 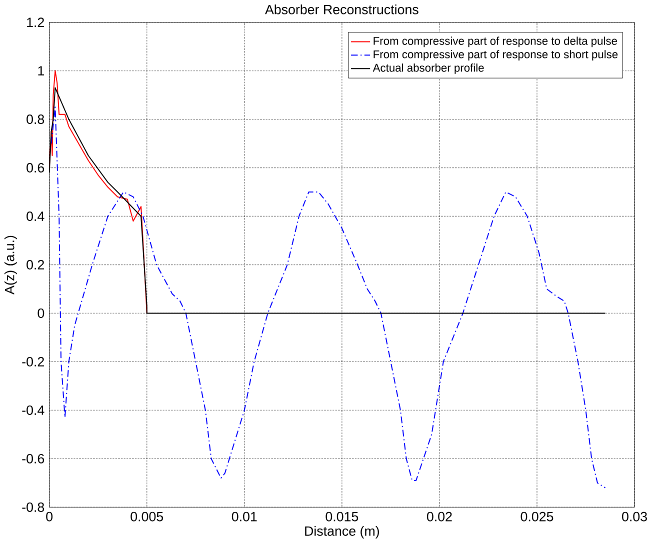 What do you see at coordinates (35, 265) in the screenshot?
I see `y-tick-label: 0.2` at bounding box center [35, 265].